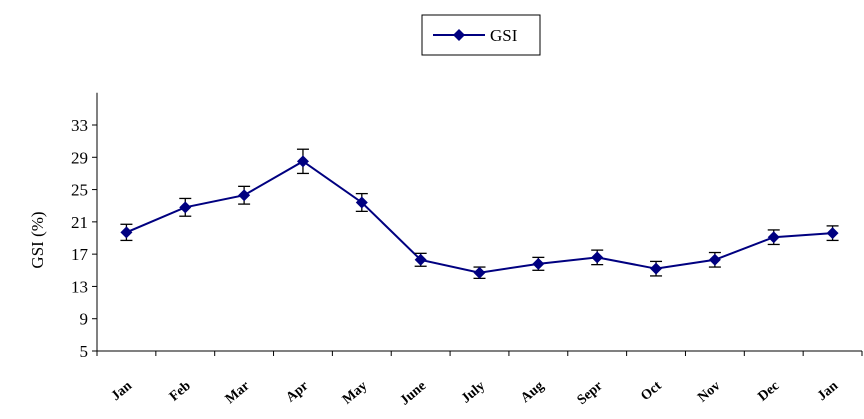  Describe the element at coordinates (238, 393) in the screenshot. I see `x-tick-label: Mar` at that location.